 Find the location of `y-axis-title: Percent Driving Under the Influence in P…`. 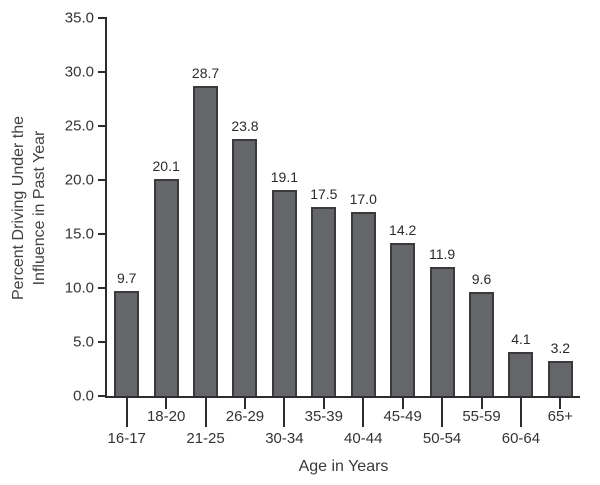

y-axis-title: Percent Driving Under the Influence in P… is located at coordinates (30, 208).